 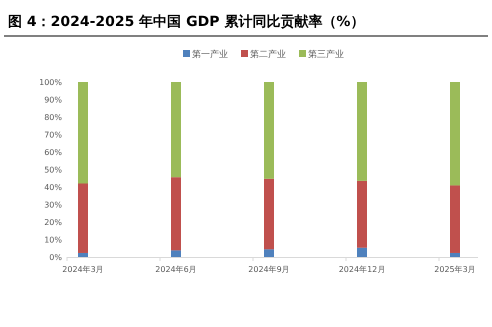 I want to click on y-tick-label: 90%, so click(x=53, y=100).